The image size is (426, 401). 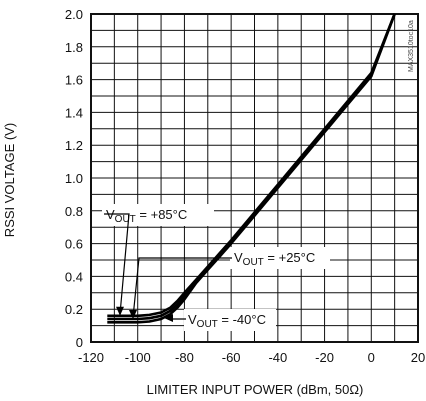 What do you see at coordinates (9, 180) in the screenshot?
I see `y-axis-title: RSSI VOLTAGE (V)` at bounding box center [9, 180].